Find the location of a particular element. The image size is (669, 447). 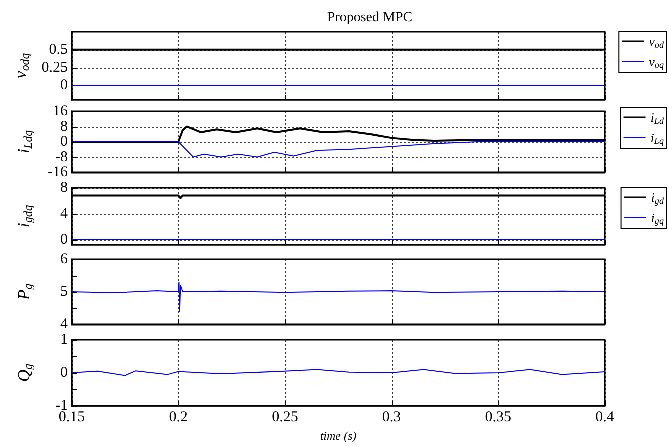

y-axis-title: vodq is located at coordinates (21, 66).